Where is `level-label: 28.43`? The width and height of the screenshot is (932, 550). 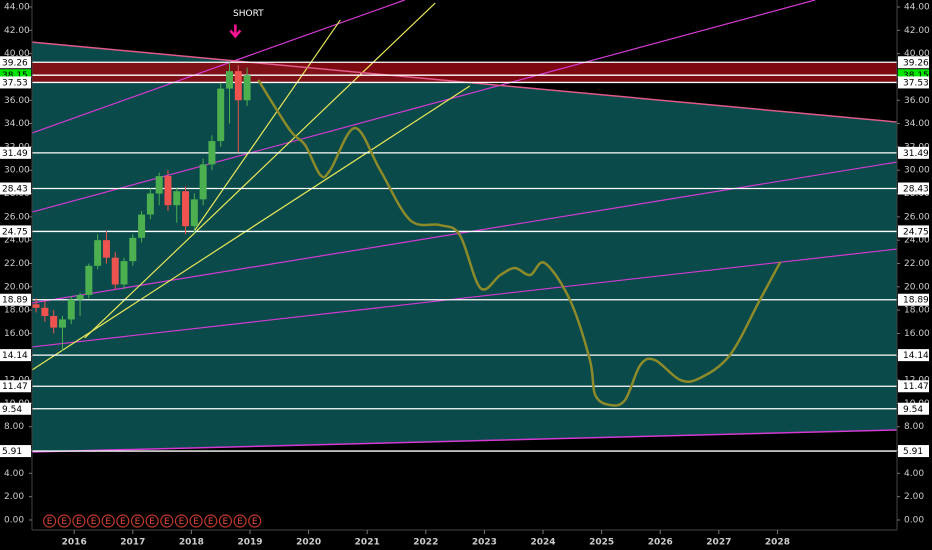 level-label: 28.43 is located at coordinates (15, 190).